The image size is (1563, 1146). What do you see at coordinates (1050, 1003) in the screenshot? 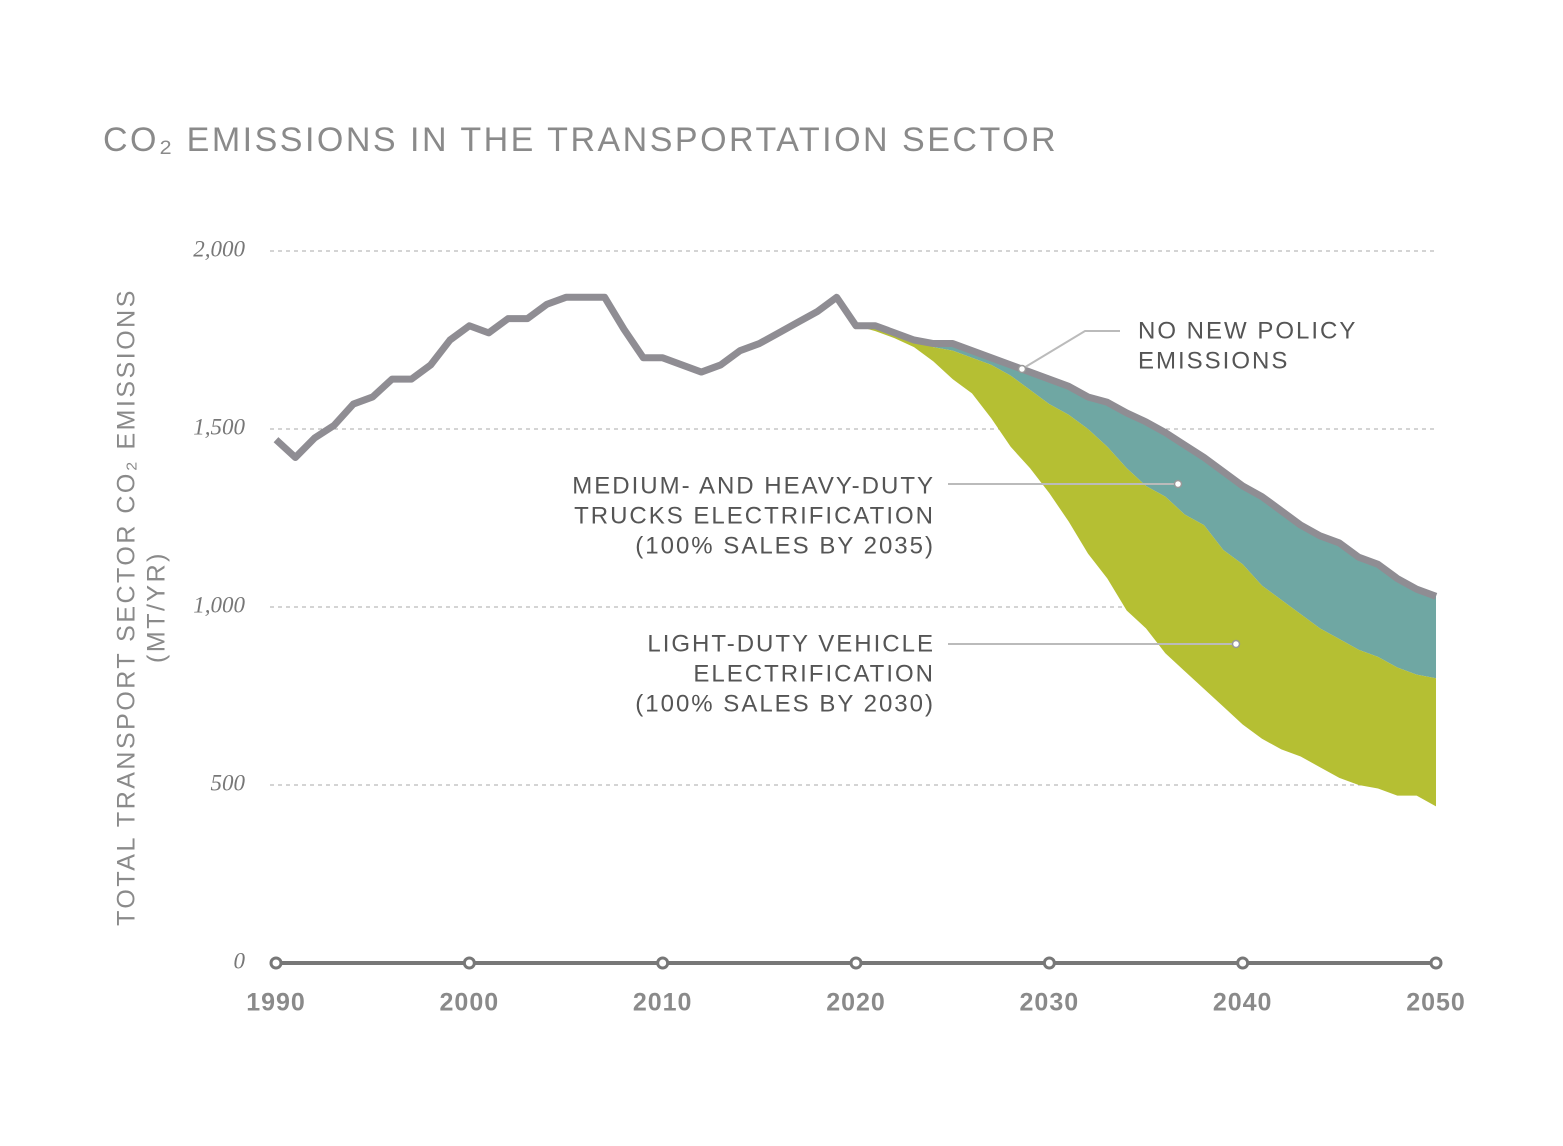
I see `x-tick-label: 2030` at bounding box center [1050, 1003].